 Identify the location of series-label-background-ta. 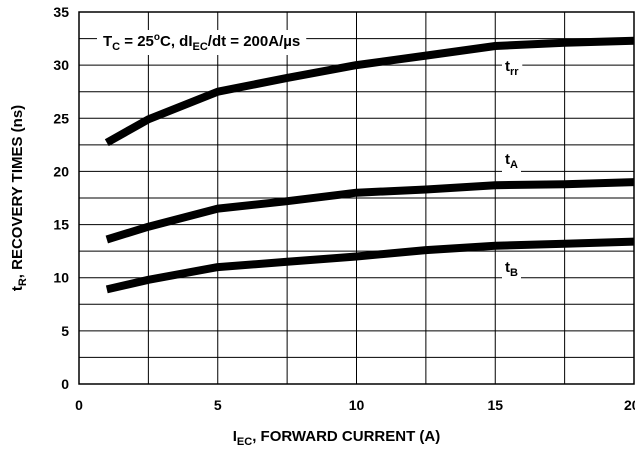
(511, 161).